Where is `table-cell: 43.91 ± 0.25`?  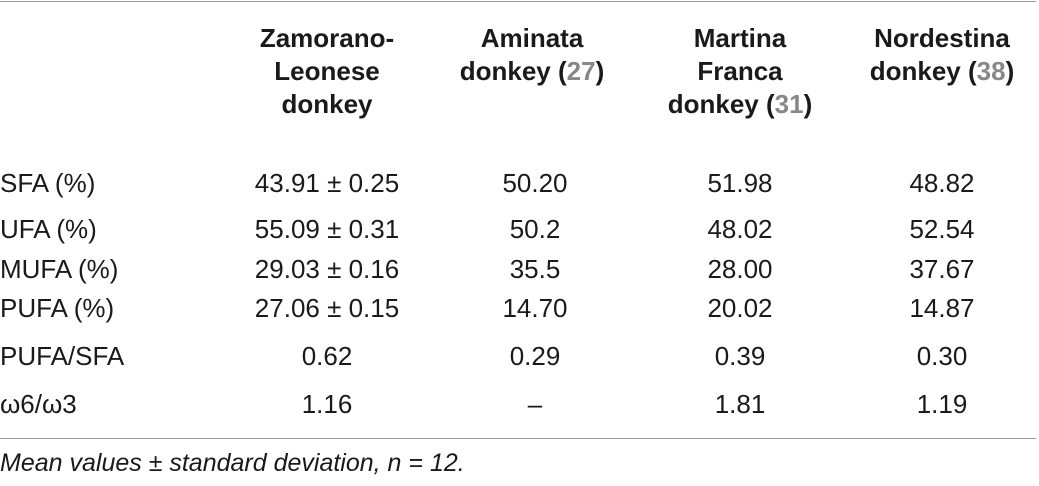
table-cell: 43.91 ± 0.25 is located at coordinates (327, 183).